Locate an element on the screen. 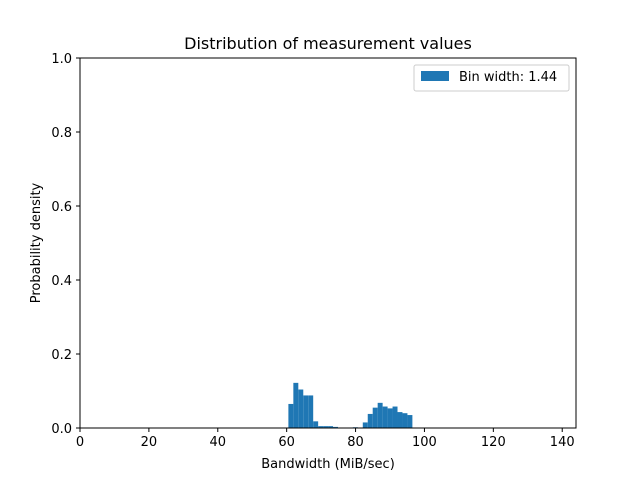 Image resolution: width=640 pixels, height=480 pixels. x-tick-label: 20 is located at coordinates (149, 442).